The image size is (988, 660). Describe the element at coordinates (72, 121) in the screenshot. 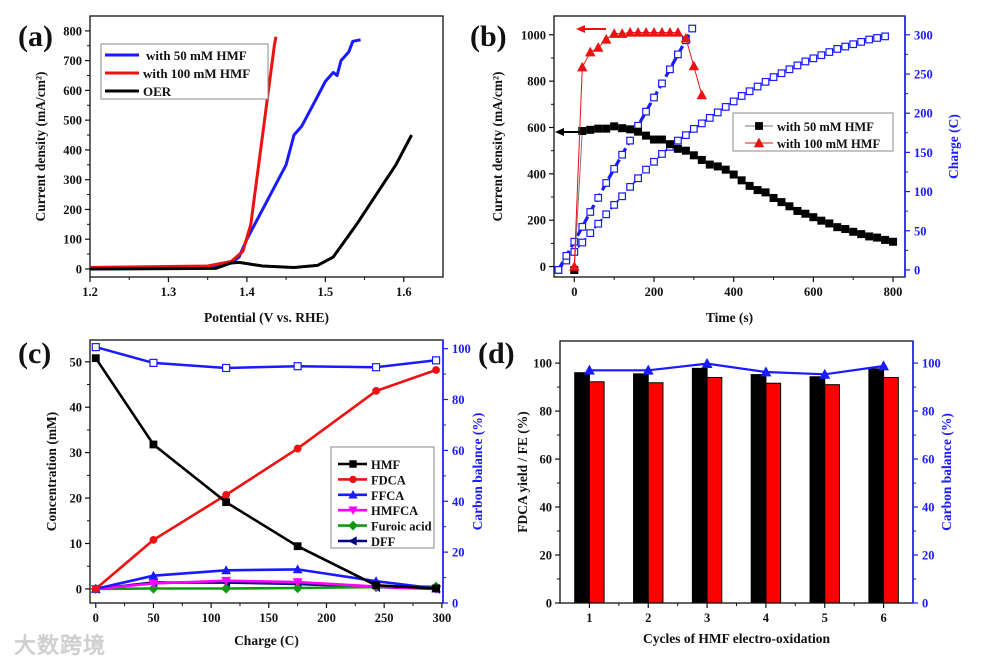

I see `y-tick-label: 500` at that location.